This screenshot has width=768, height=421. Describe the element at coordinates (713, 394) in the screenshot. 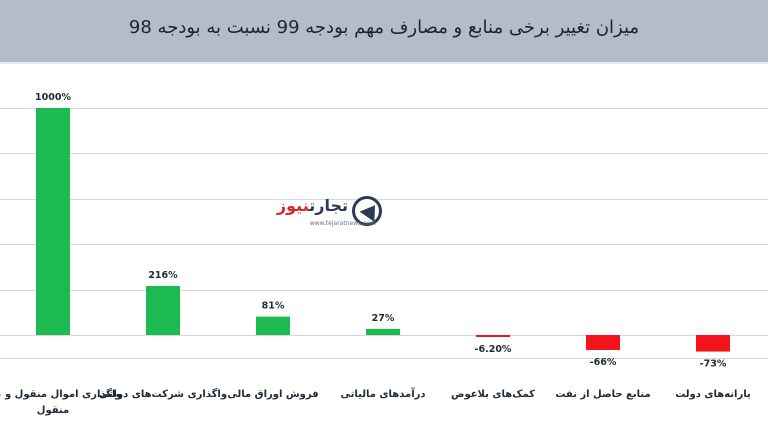

I see `category-label: یارانه‌های دولت` at that location.